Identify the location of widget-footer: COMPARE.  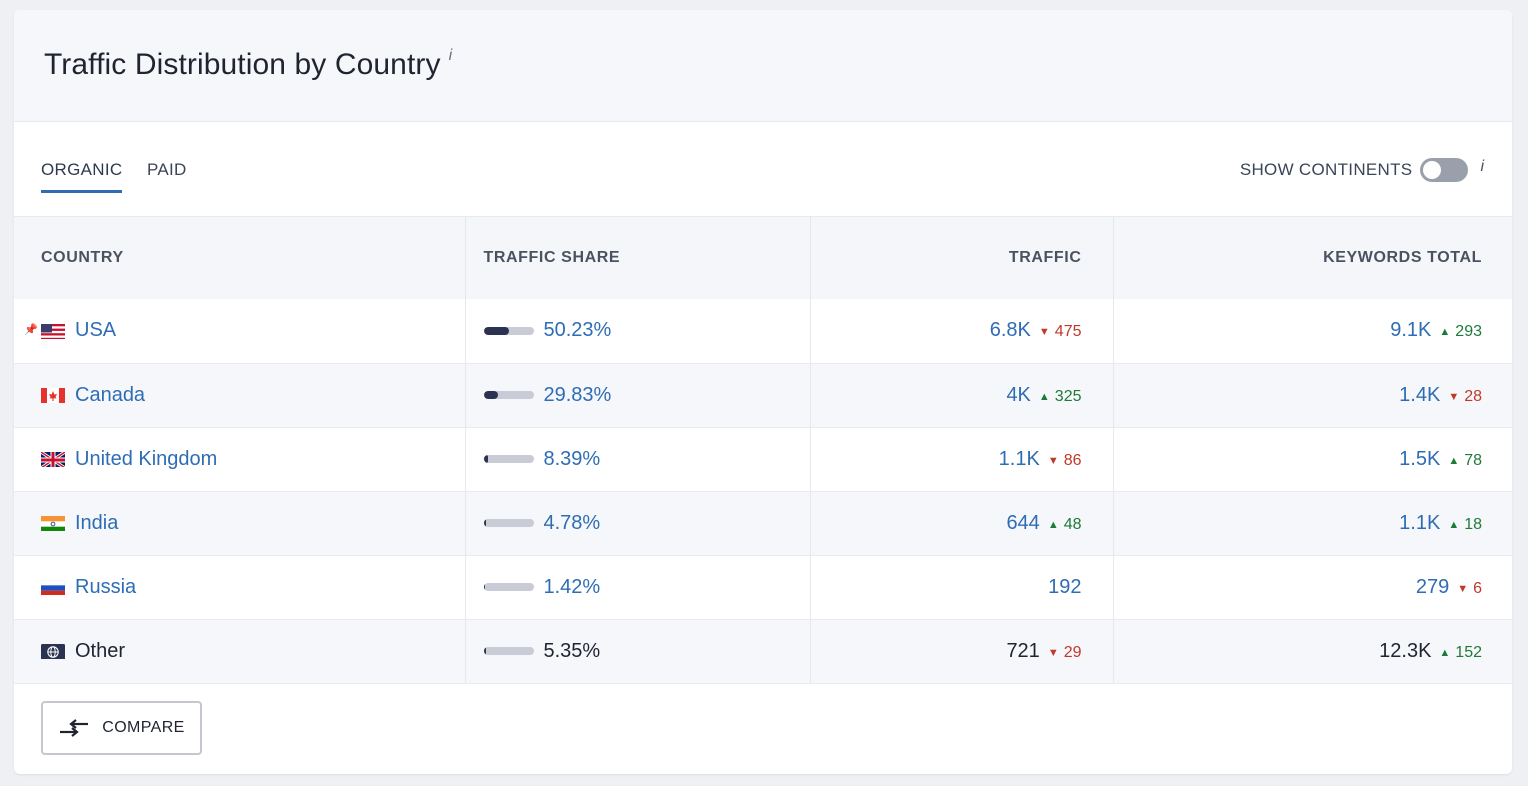
(763, 729).